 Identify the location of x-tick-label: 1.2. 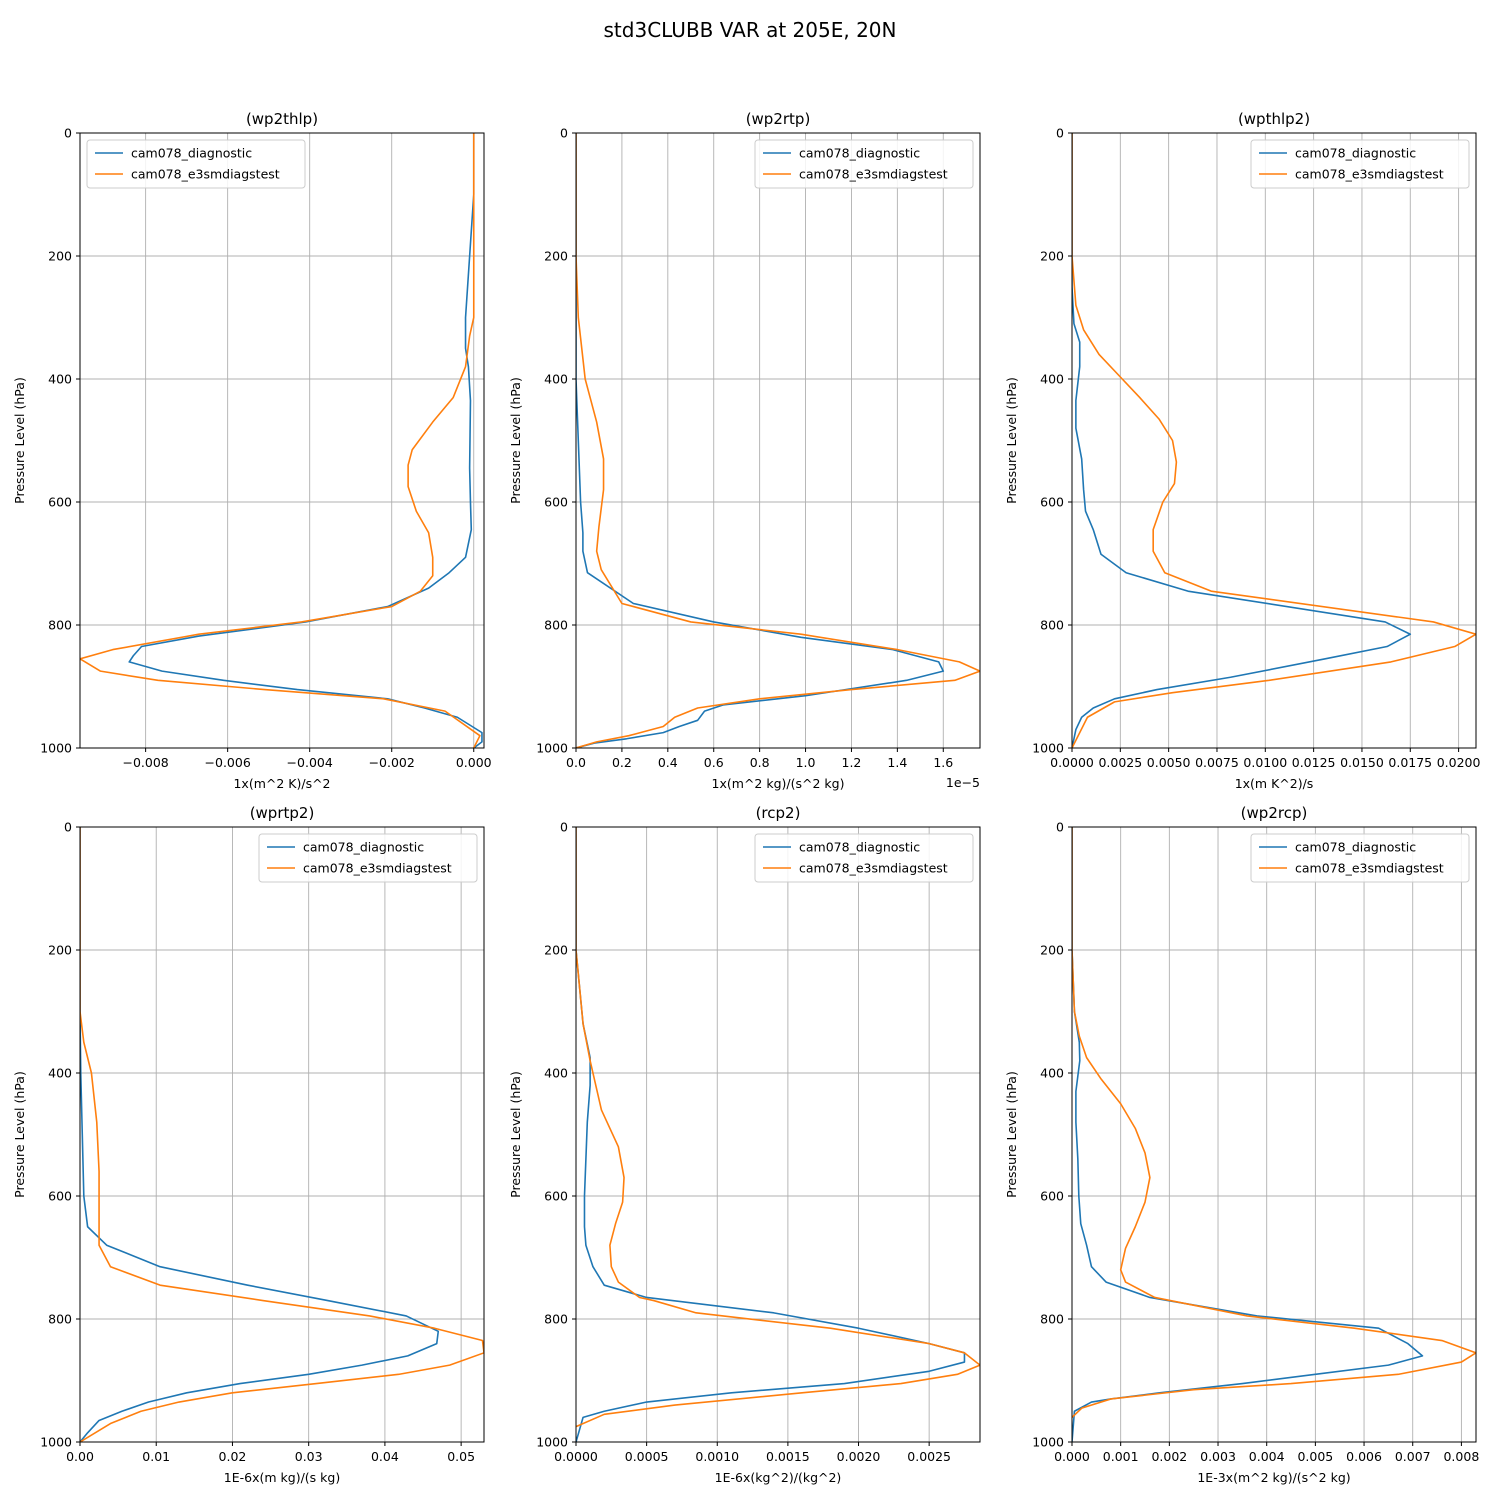
(852, 762).